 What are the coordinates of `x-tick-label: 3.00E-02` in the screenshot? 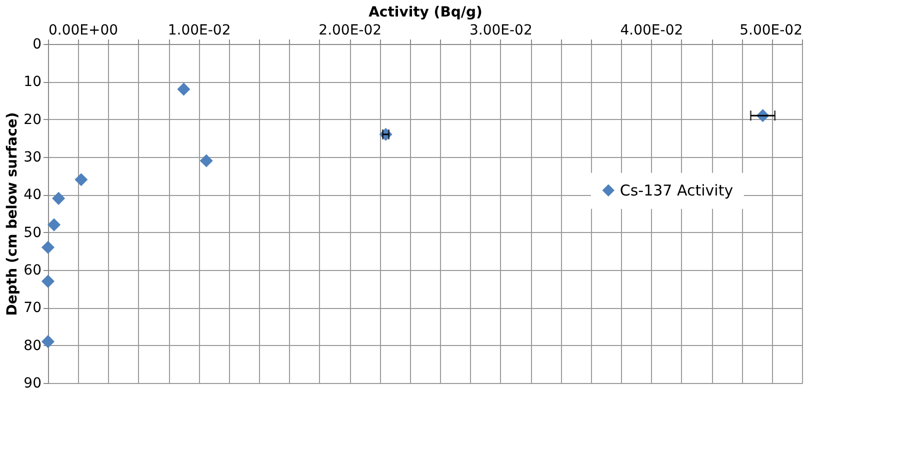 It's located at (500, 30).